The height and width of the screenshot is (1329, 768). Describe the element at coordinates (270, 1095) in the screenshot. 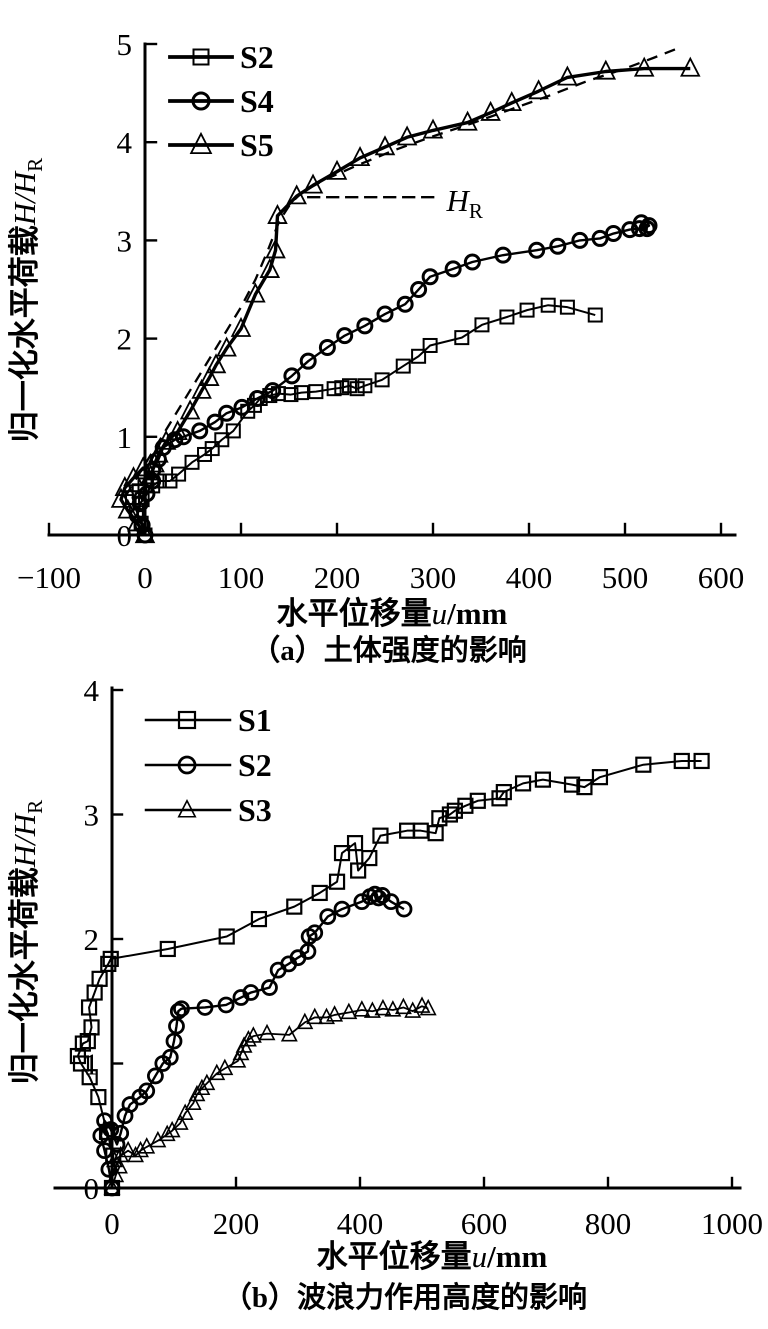

I see `chart-b-series-S3` at that location.